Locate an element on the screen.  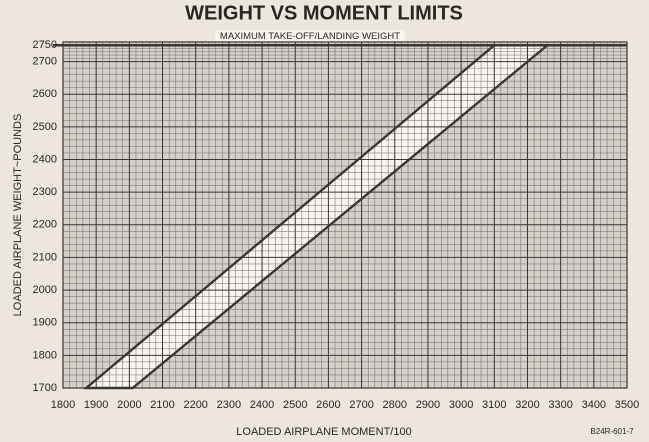
x-tick-label: 2800 is located at coordinates (395, 405).